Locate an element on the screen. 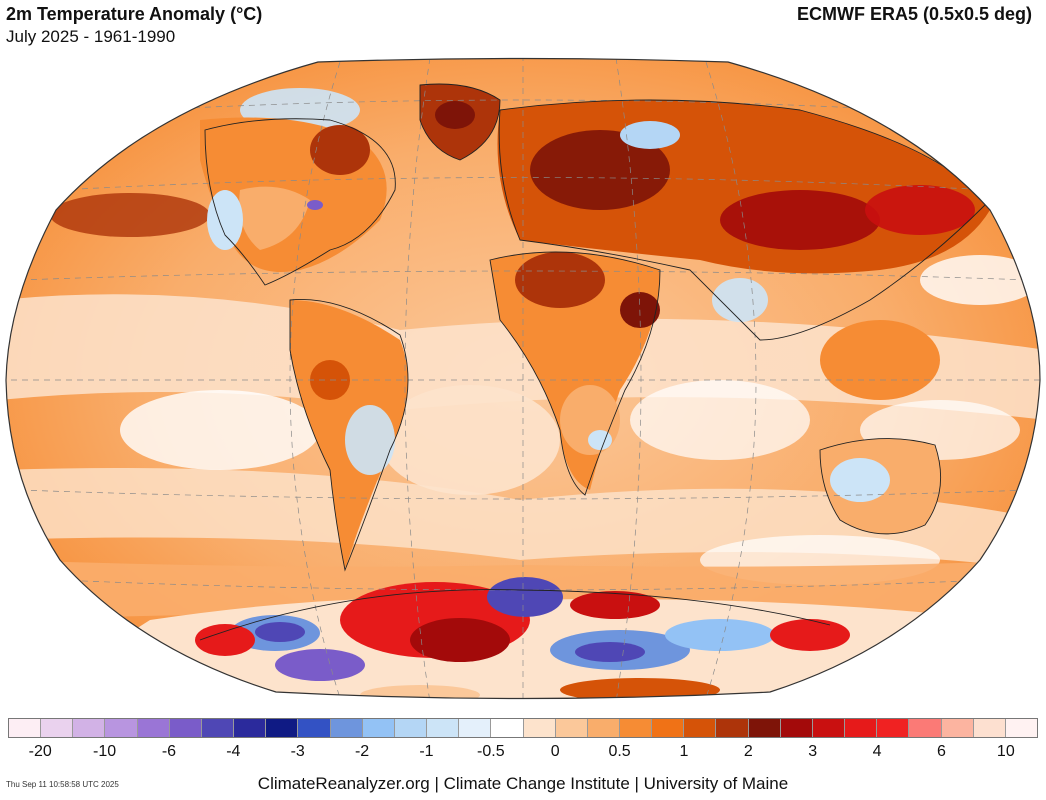 The height and width of the screenshot is (800, 1046). data-source-label: ECMWF ERA5 (0.5x0.5 deg) is located at coordinates (914, 14).